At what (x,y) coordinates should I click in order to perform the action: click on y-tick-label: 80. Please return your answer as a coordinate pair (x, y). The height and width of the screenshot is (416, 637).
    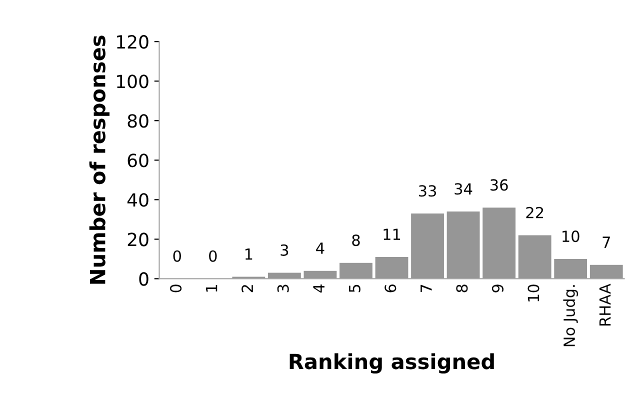
    Looking at the image, I should click on (138, 121).